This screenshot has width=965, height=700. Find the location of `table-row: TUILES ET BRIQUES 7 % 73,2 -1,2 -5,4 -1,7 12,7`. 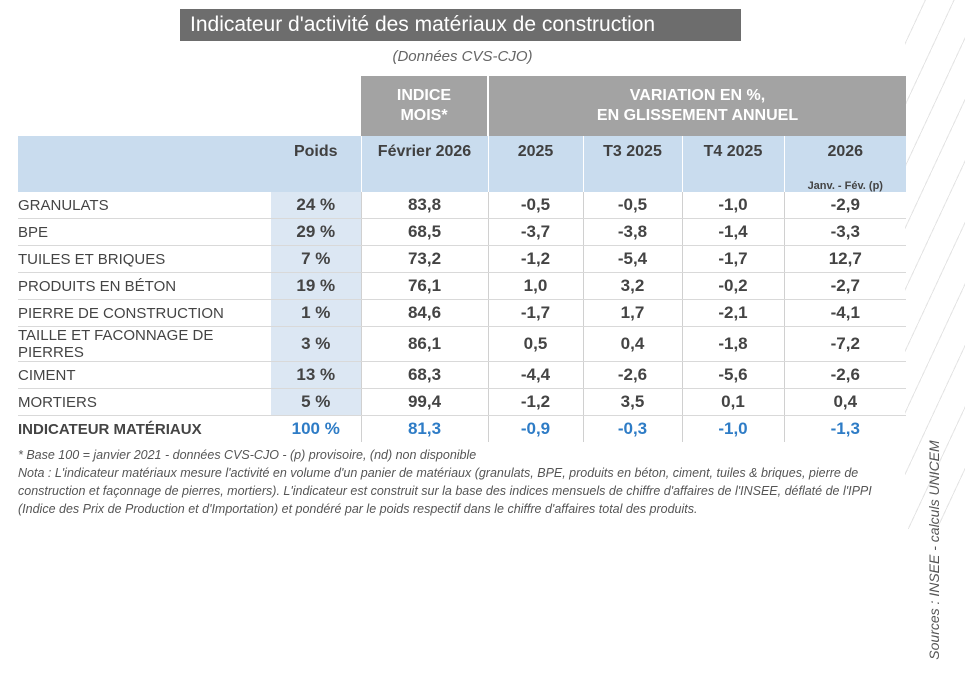

table-row: TUILES ET BRIQUES 7 % 73,2 -1,2 -5,4 -1,7 12,7 is located at coordinates (462, 259).